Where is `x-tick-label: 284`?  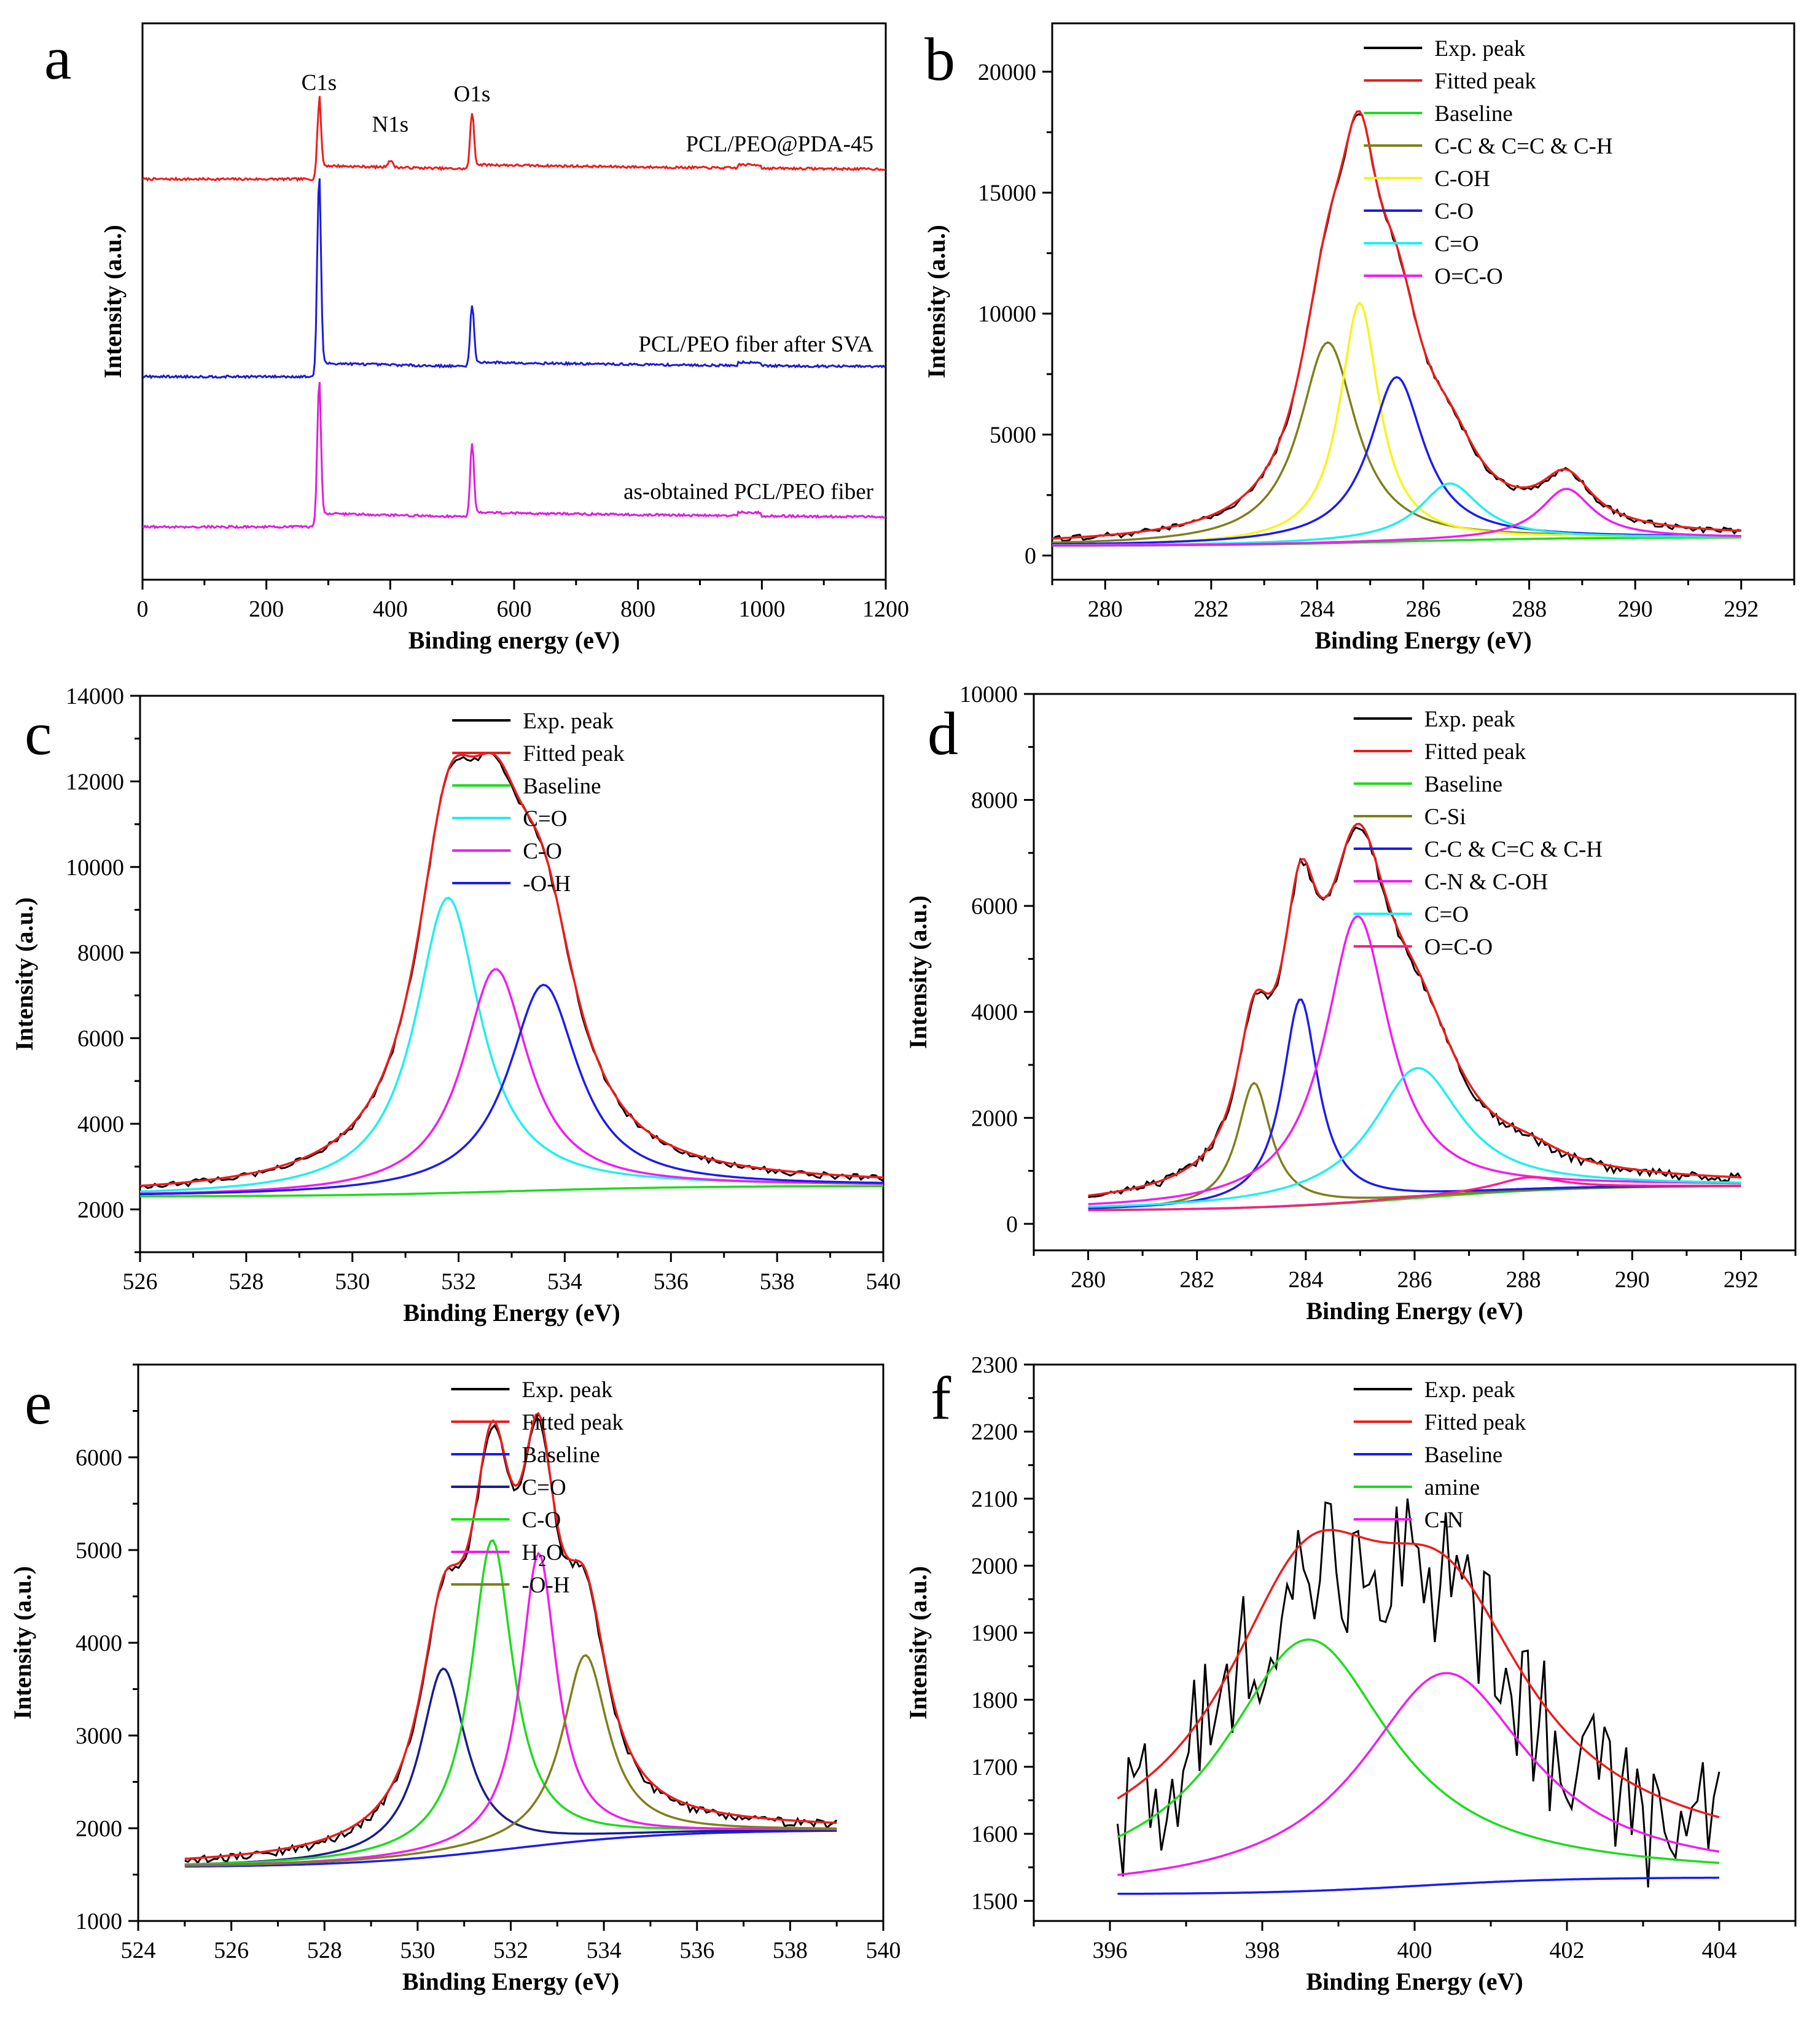
x-tick-label: 284 is located at coordinates (1317, 609).